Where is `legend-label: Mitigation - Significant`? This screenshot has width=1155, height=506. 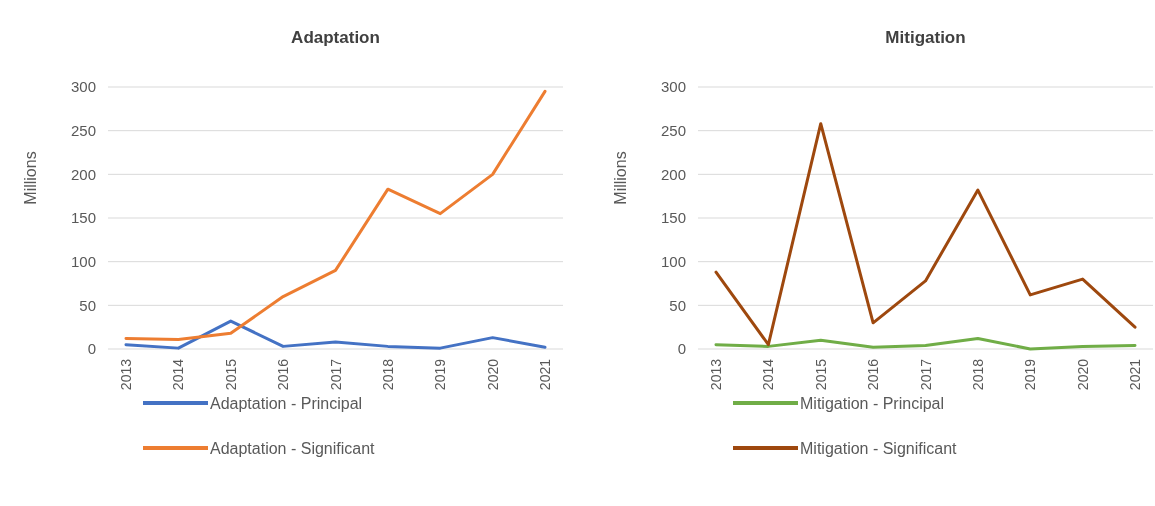 legend-label: Mitigation - Significant is located at coordinates (879, 448).